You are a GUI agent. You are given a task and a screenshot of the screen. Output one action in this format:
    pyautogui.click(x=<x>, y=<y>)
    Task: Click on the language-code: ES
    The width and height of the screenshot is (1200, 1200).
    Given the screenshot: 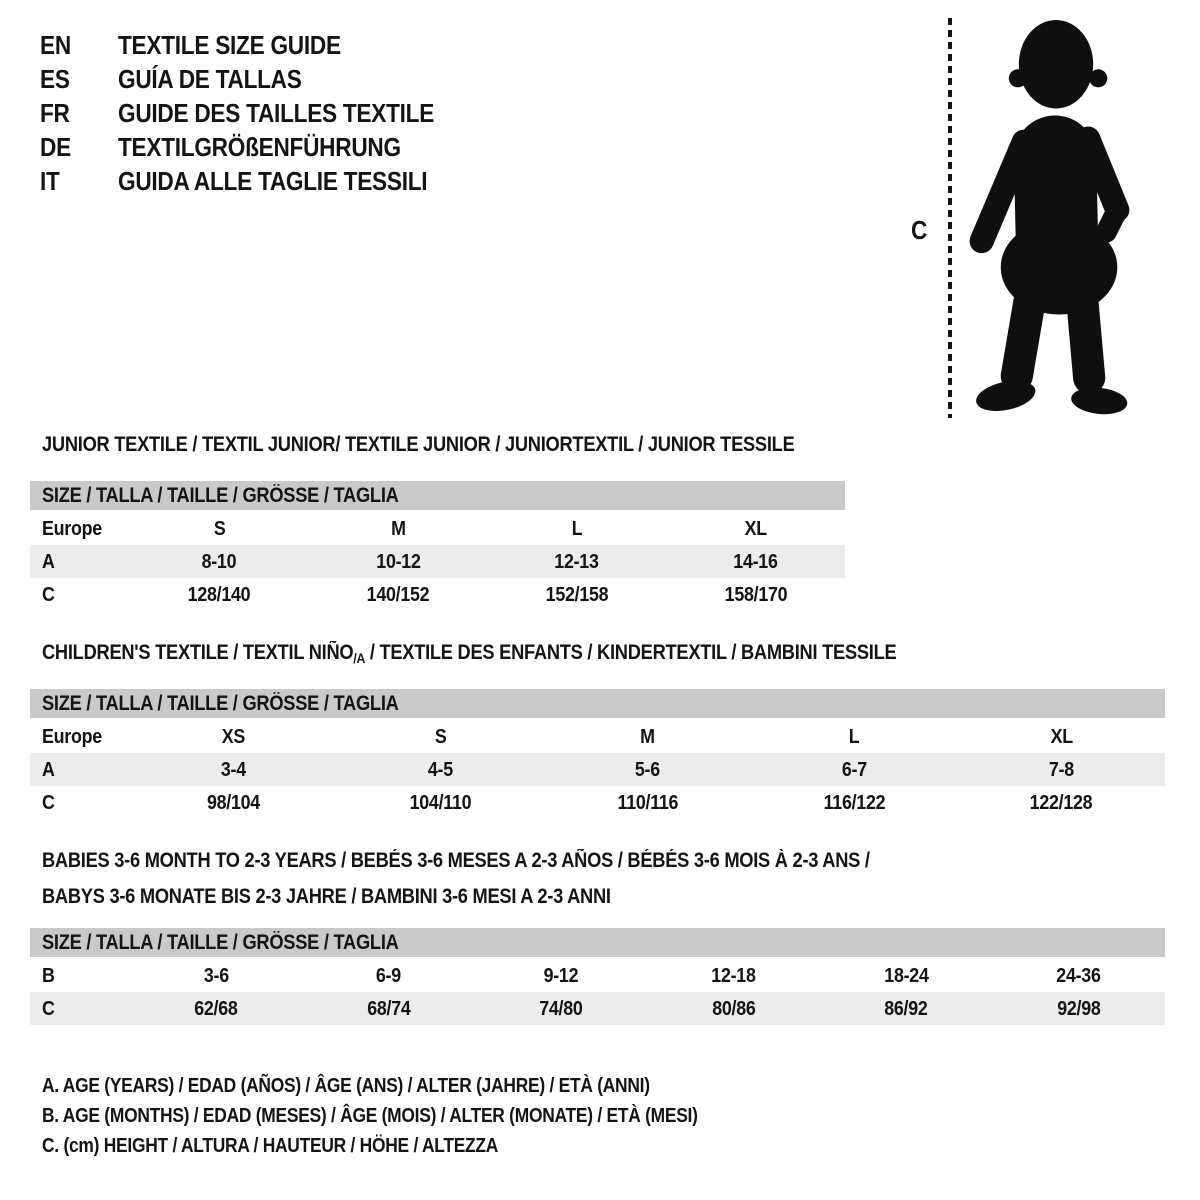 What is the action you would take?
    pyautogui.click(x=55, y=78)
    